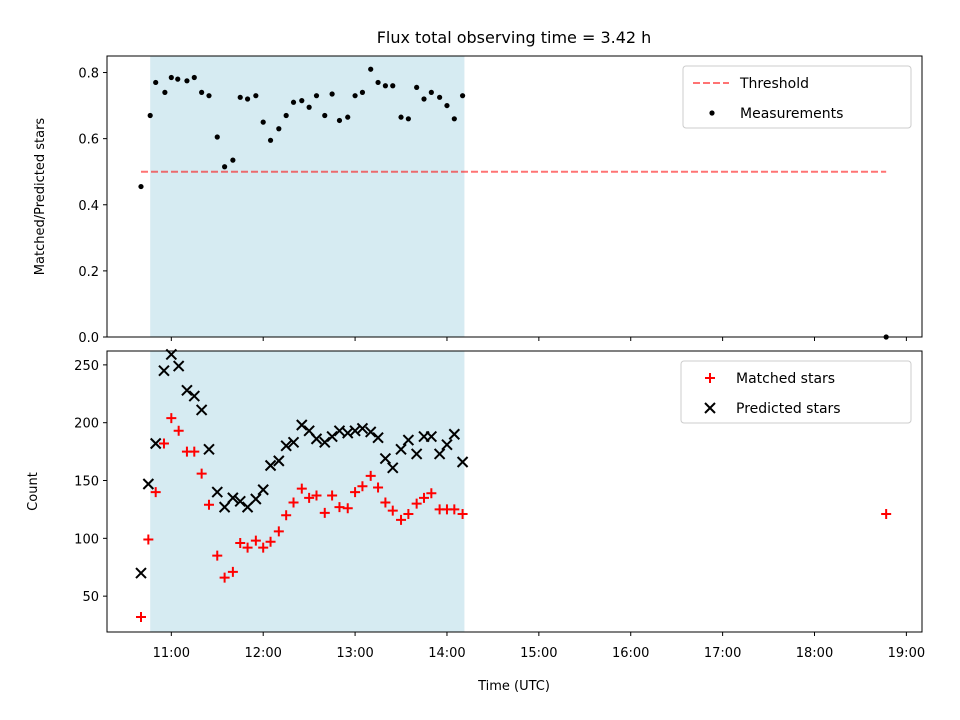 The width and height of the screenshot is (960, 720). I want to click on y-tick-label: 0.6, so click(88, 140).